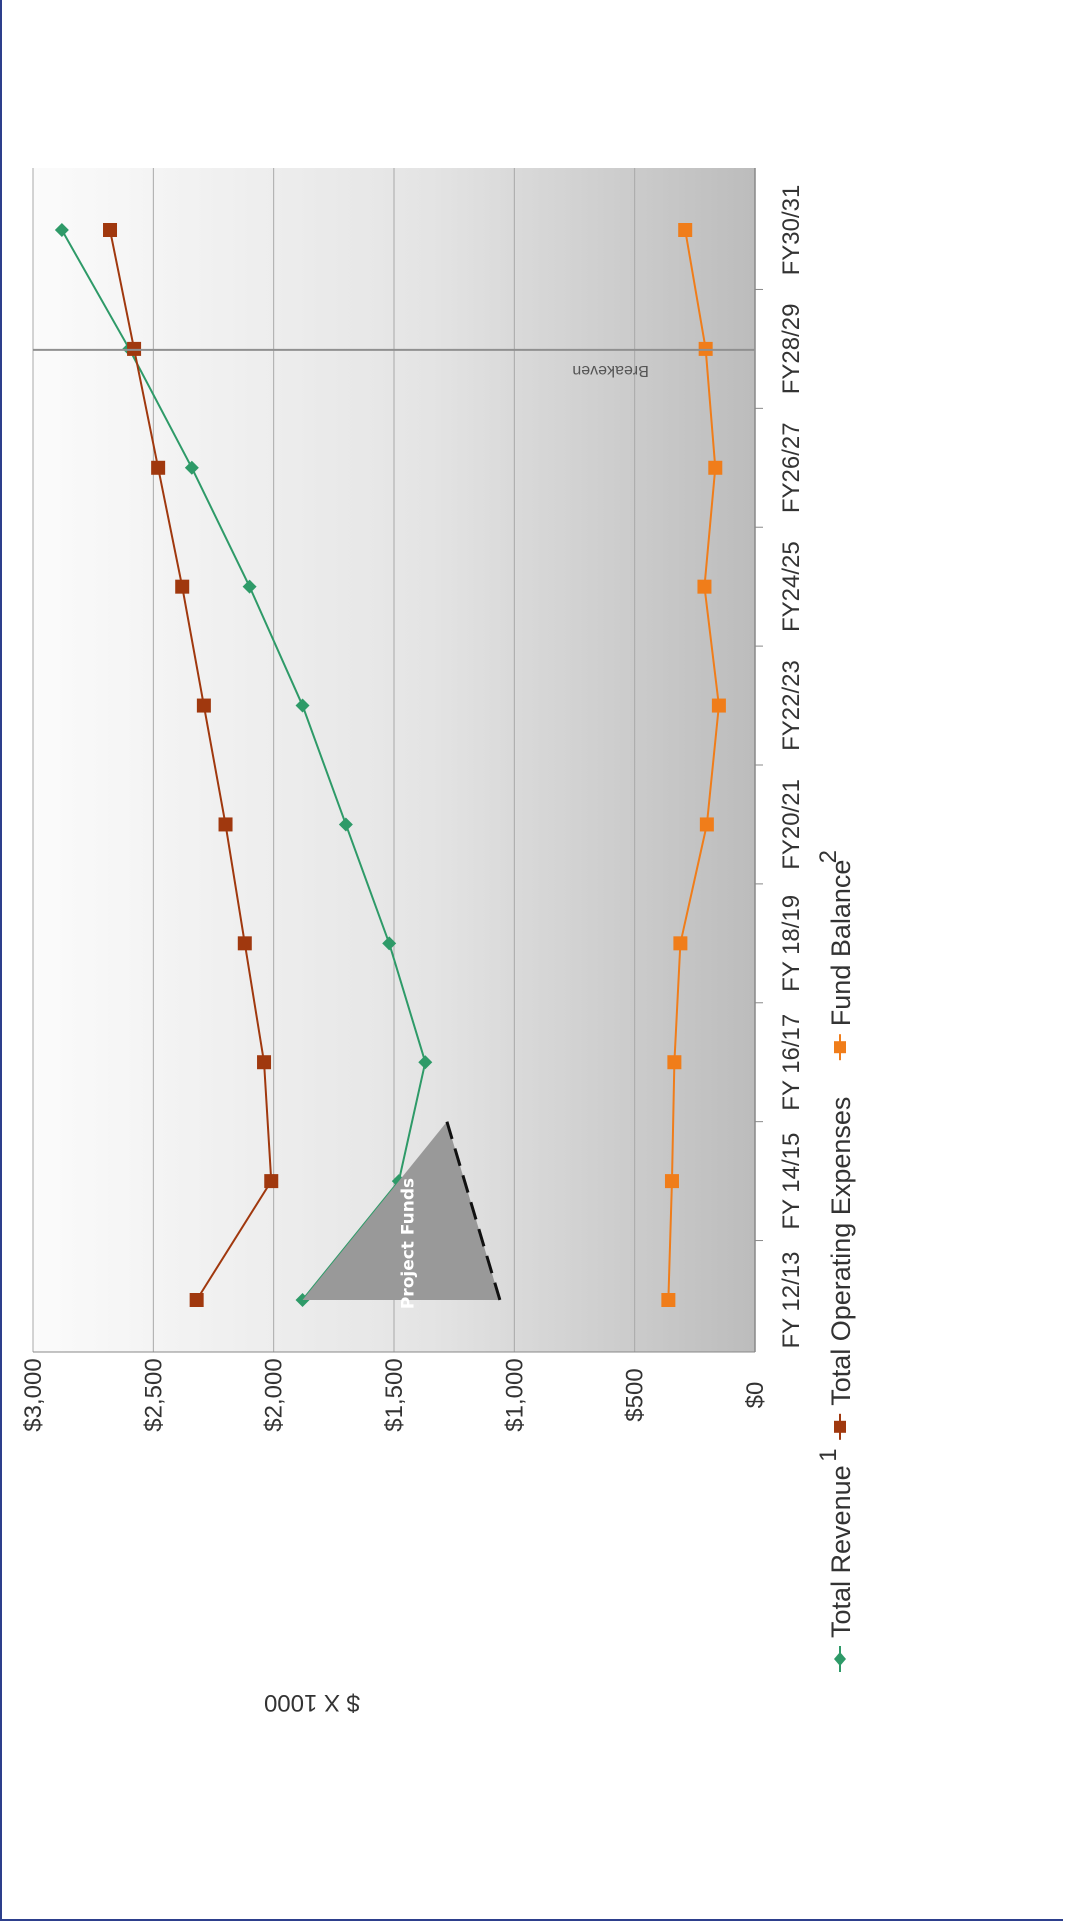 The width and height of the screenshot is (1065, 1923). I want to click on category-label: FY30/31, so click(791, 230).